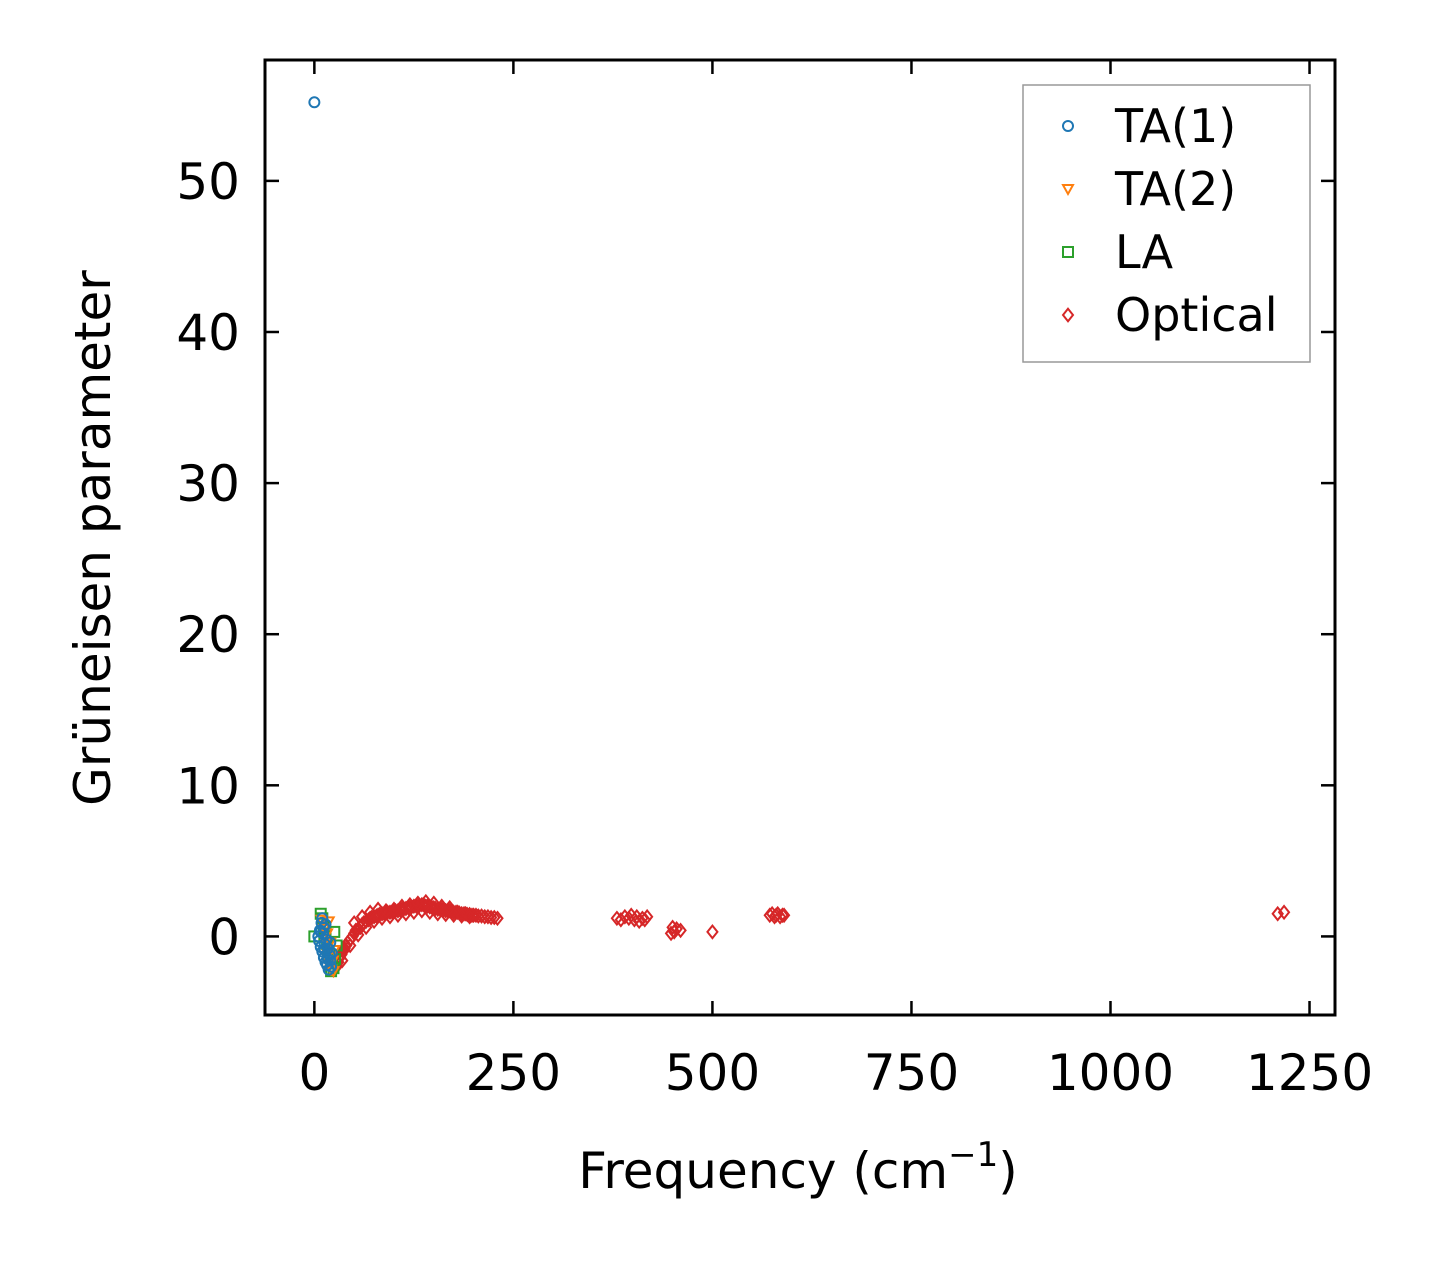 The width and height of the screenshot is (1445, 1264). Describe the element at coordinates (208, 182) in the screenshot. I see `y-tick-label: 50` at that location.